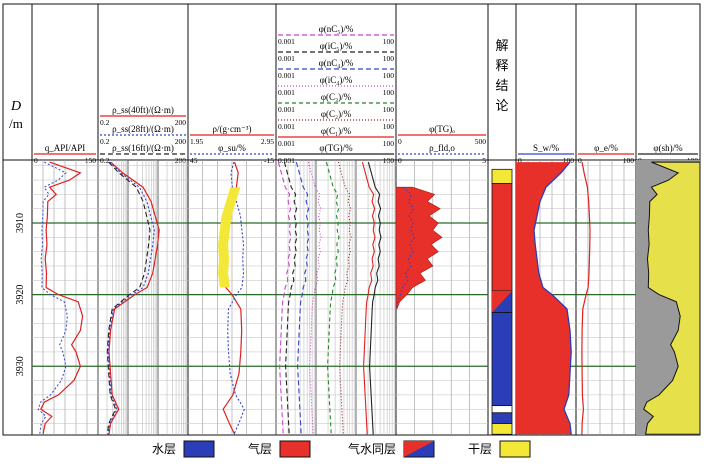  Describe the element at coordinates (286, 41) in the screenshot. I see `scale-min-gas-0: 0.001` at that location.